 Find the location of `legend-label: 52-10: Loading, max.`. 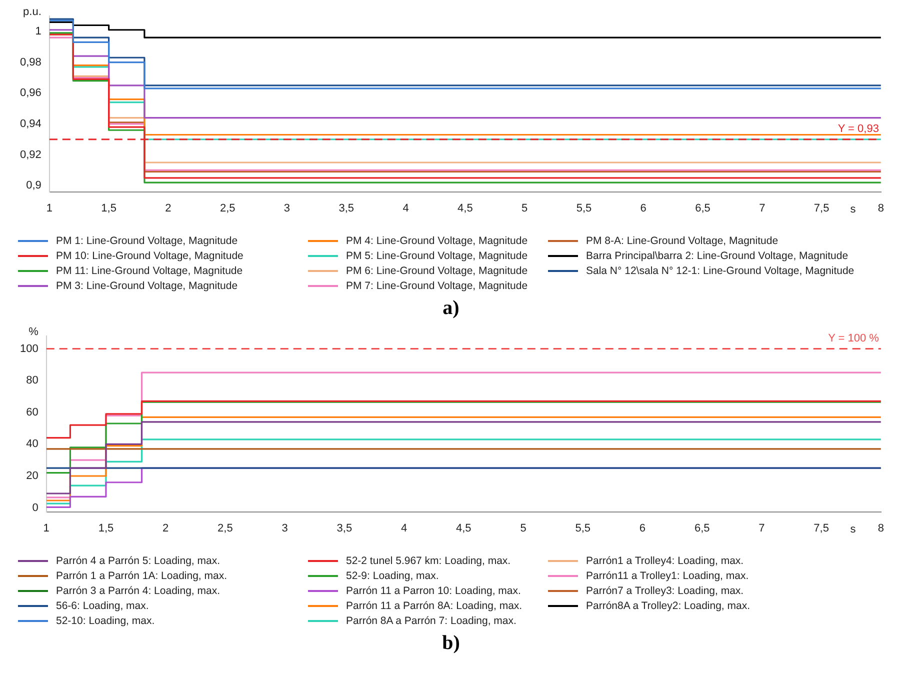

legend-label: 52-10: Loading, max. is located at coordinates (105, 620).